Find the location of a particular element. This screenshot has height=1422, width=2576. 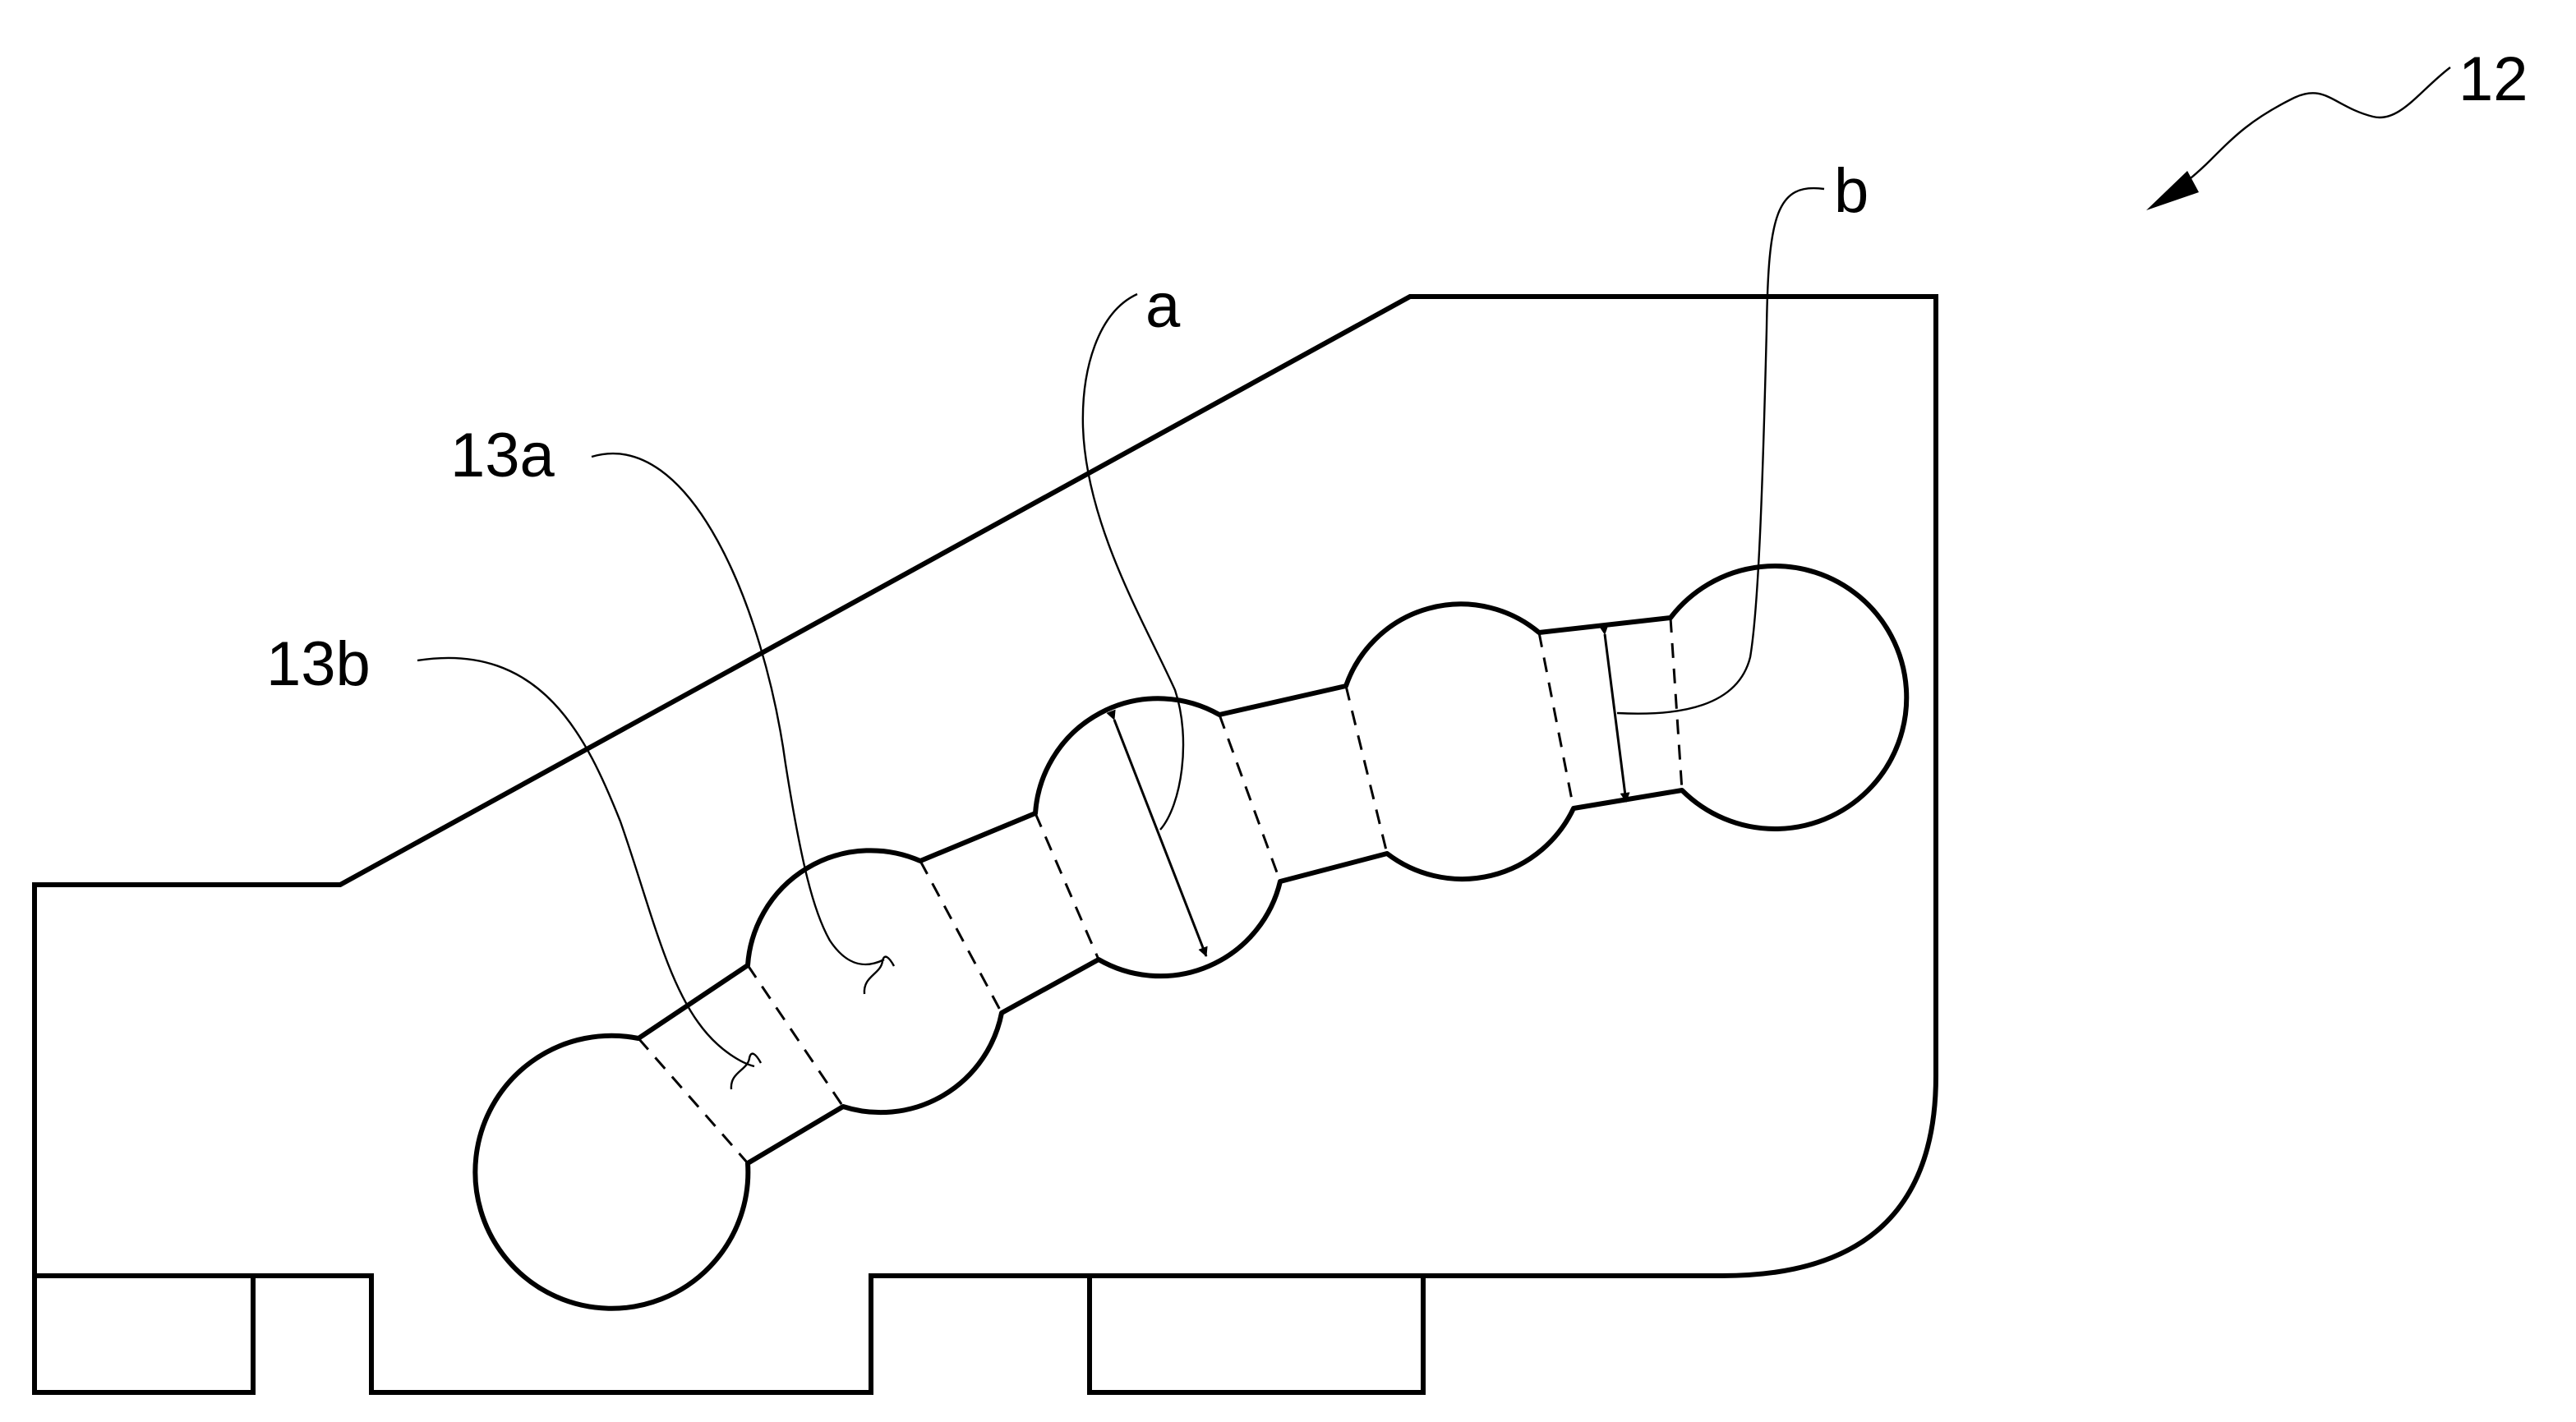

label-13a: 13a is located at coordinates (502, 455).